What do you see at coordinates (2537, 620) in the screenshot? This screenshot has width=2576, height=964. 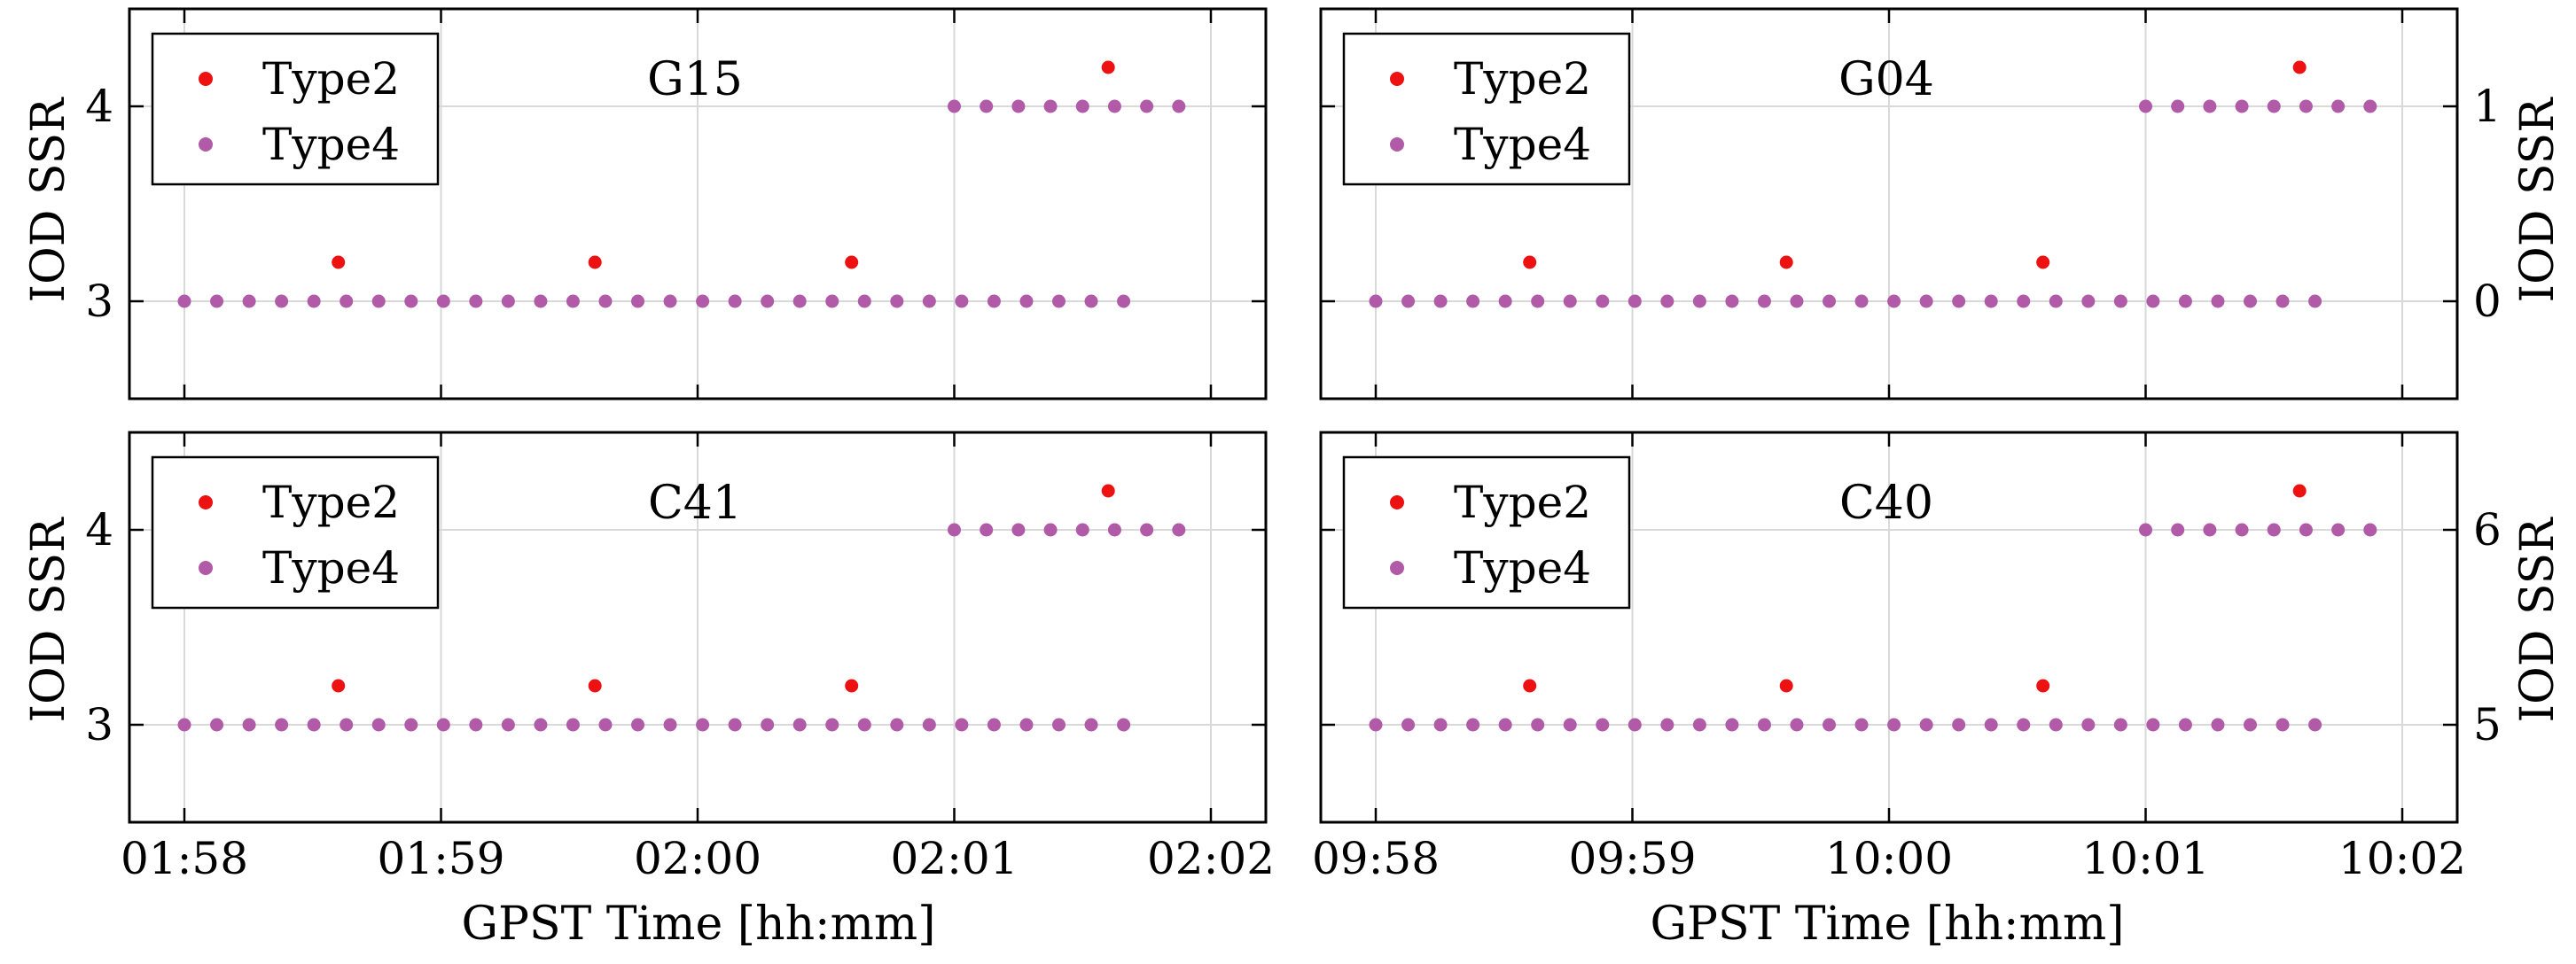 I see `ylabel-right-bottom: IOD SSR` at bounding box center [2537, 620].